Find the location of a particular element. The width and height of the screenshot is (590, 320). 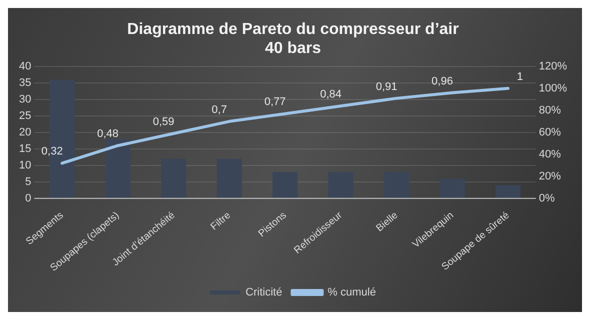

y-tick-label: 40 is located at coordinates (25, 66).